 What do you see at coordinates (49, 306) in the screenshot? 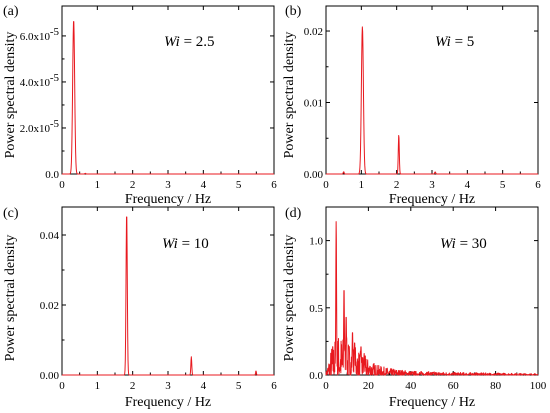
I see `panel-c-ytick-label: 0.02` at bounding box center [49, 306].